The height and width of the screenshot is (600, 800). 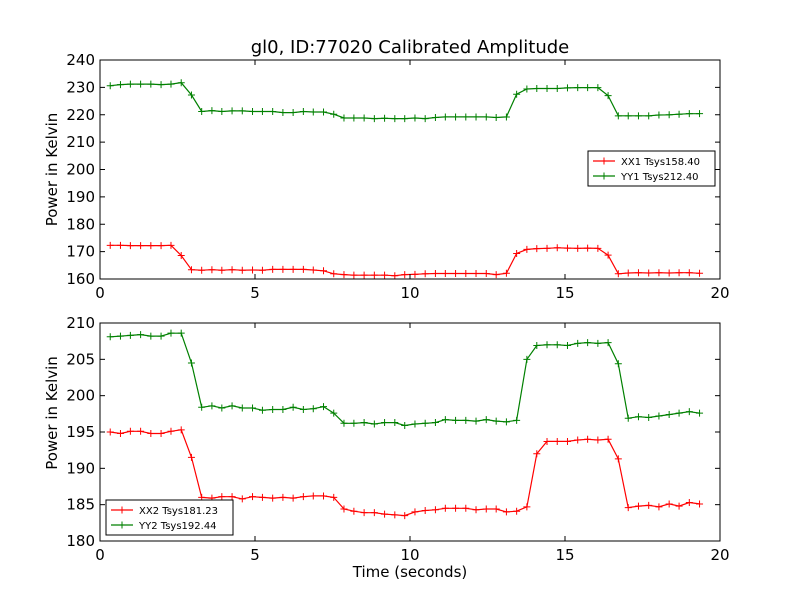 What do you see at coordinates (80, 323) in the screenshot?
I see `y-tick-label-1-6: 210` at bounding box center [80, 323].